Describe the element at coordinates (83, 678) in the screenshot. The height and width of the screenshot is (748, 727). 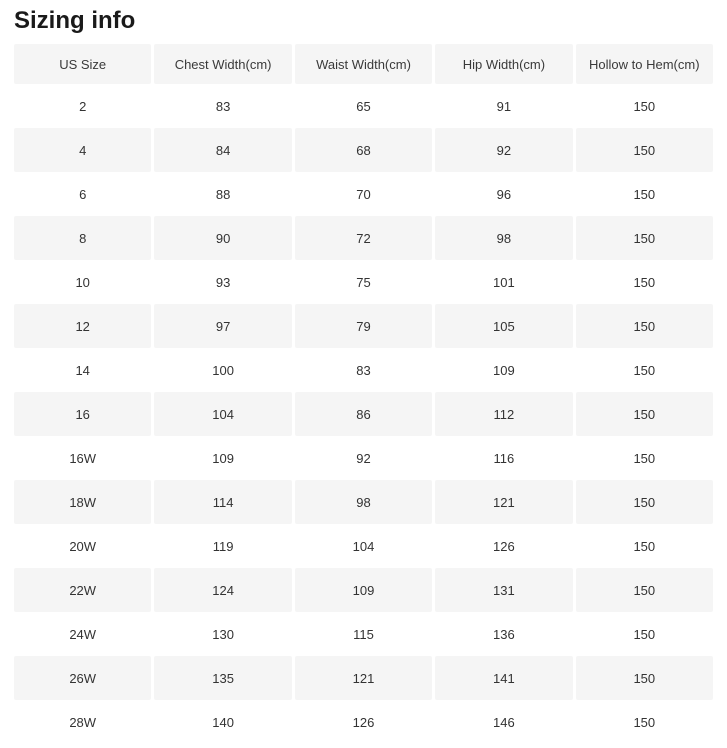
I see `table-cell: 26W` at that location.